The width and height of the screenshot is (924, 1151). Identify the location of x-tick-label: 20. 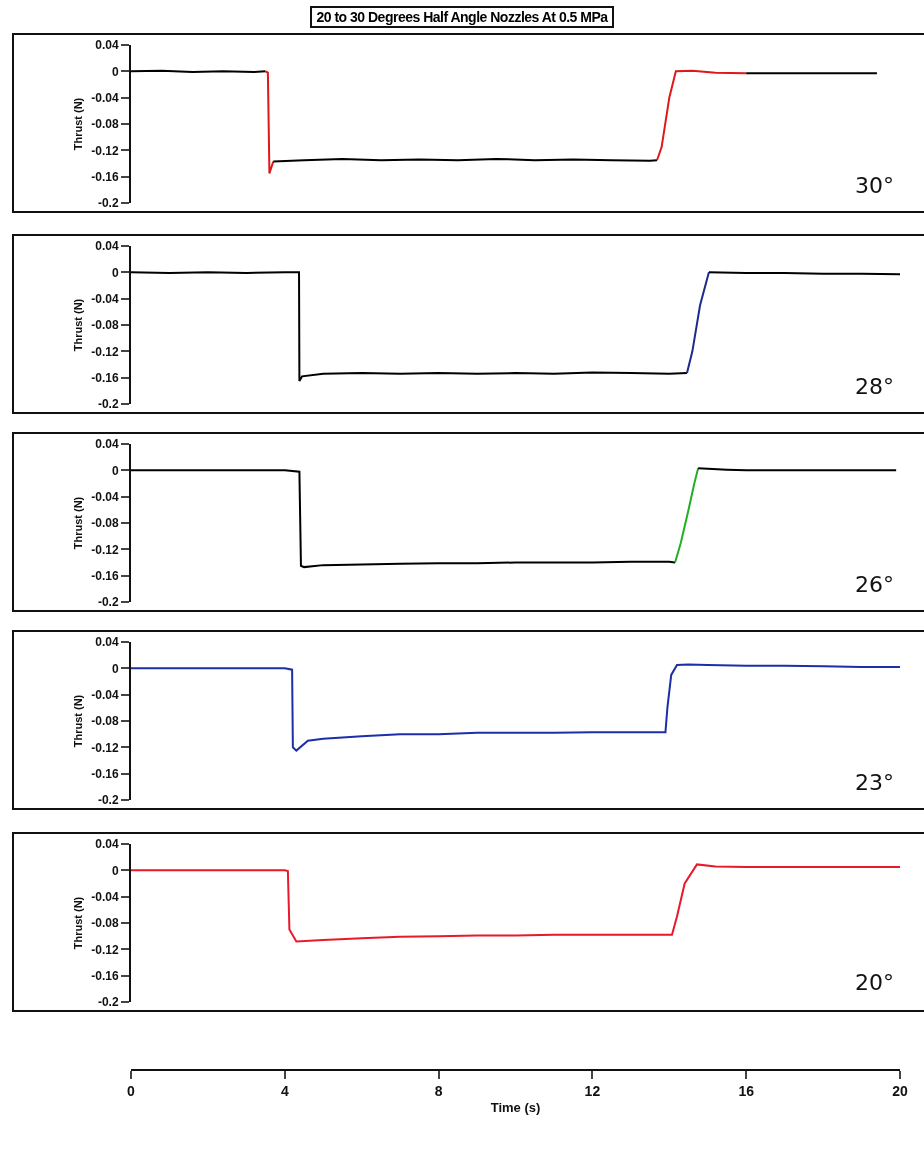
(900, 1090).